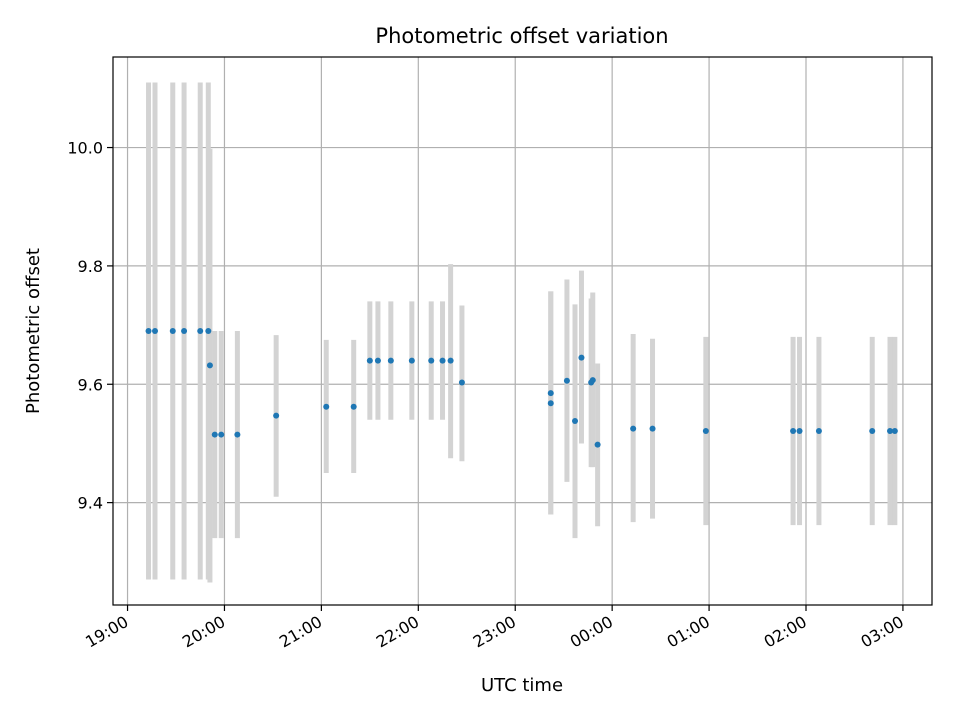 The height and width of the screenshot is (720, 960). I want to click on y-tick-label: 9.4, so click(90, 503).